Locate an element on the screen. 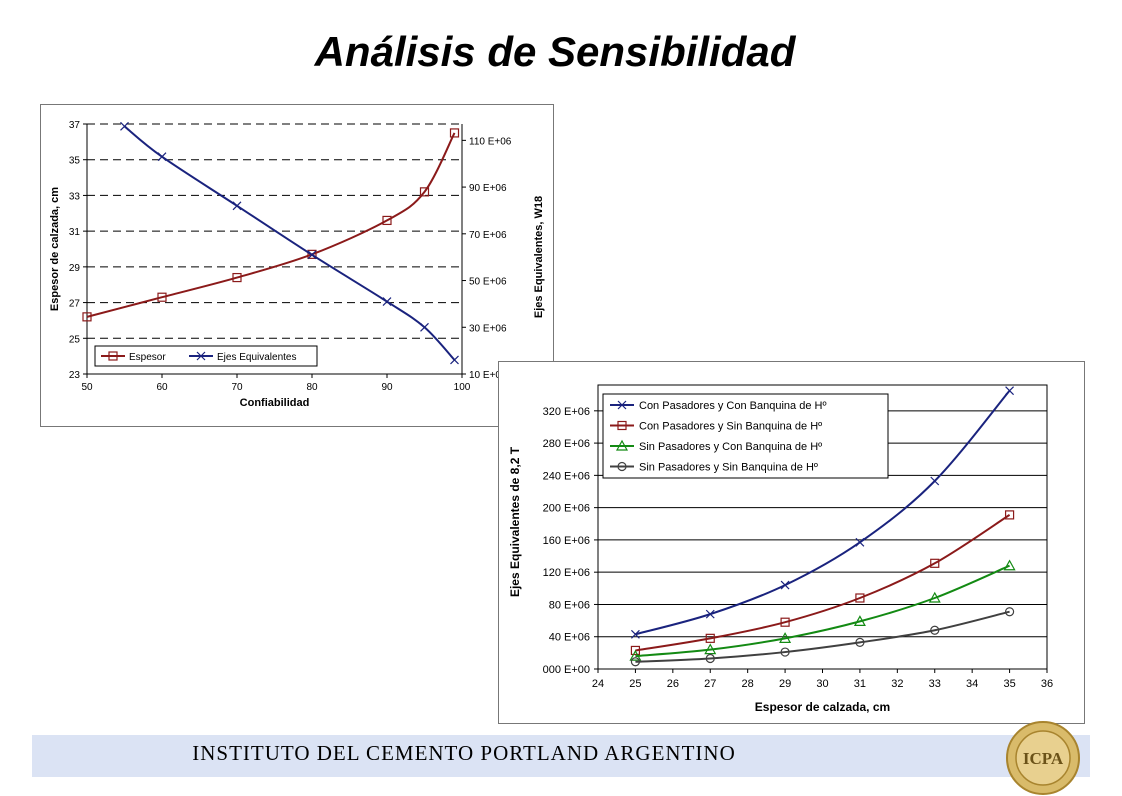 The width and height of the screenshot is (1122, 796). y-tick-label: 80 E+06 is located at coordinates (569, 605).